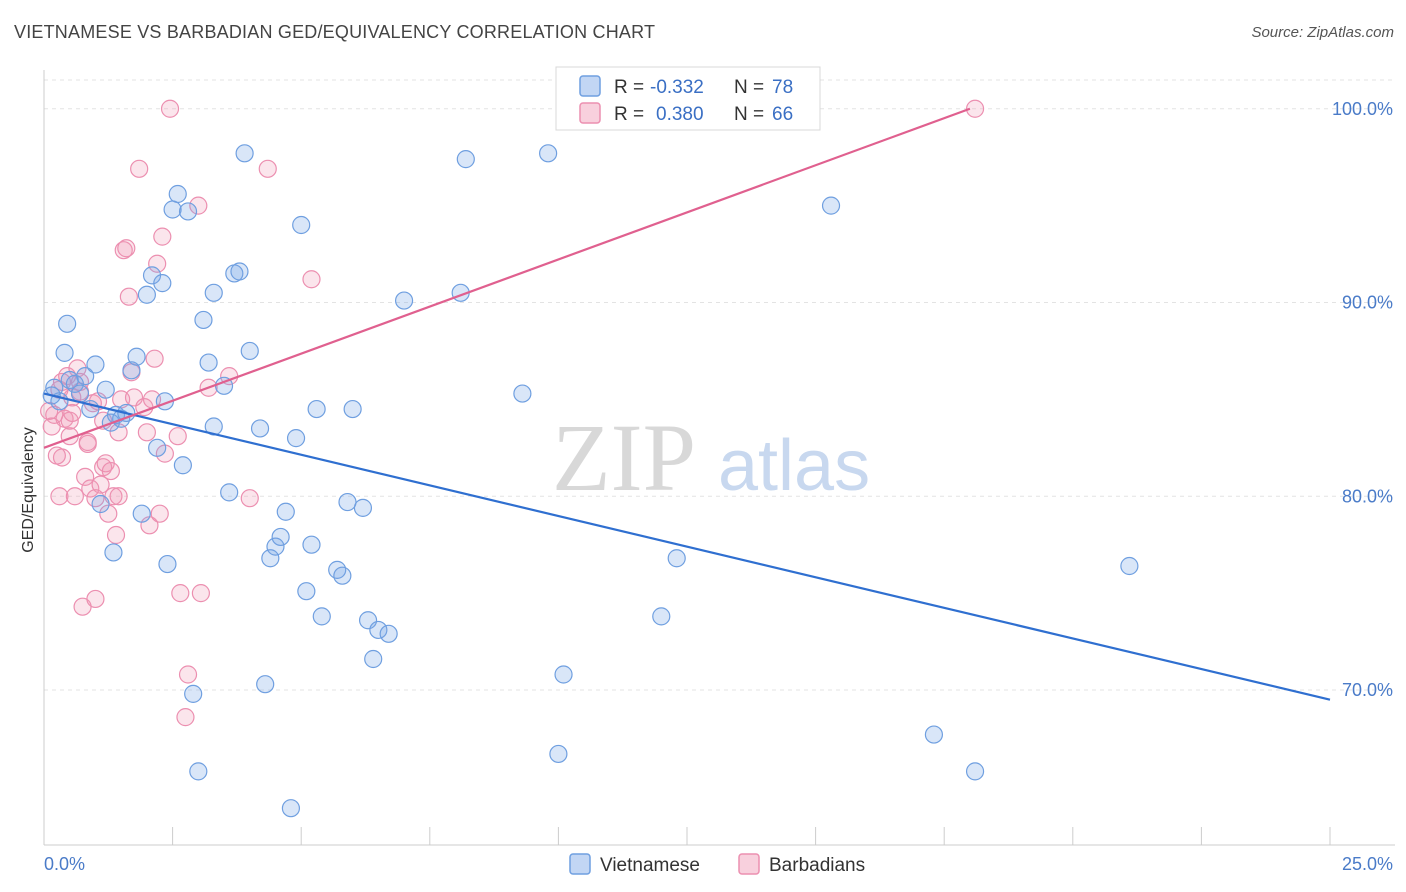 The height and width of the screenshot is (892, 1406). Describe the element at coordinates (629, 87) in the screenshot. I see `legend-r-label-1: R =` at that location.